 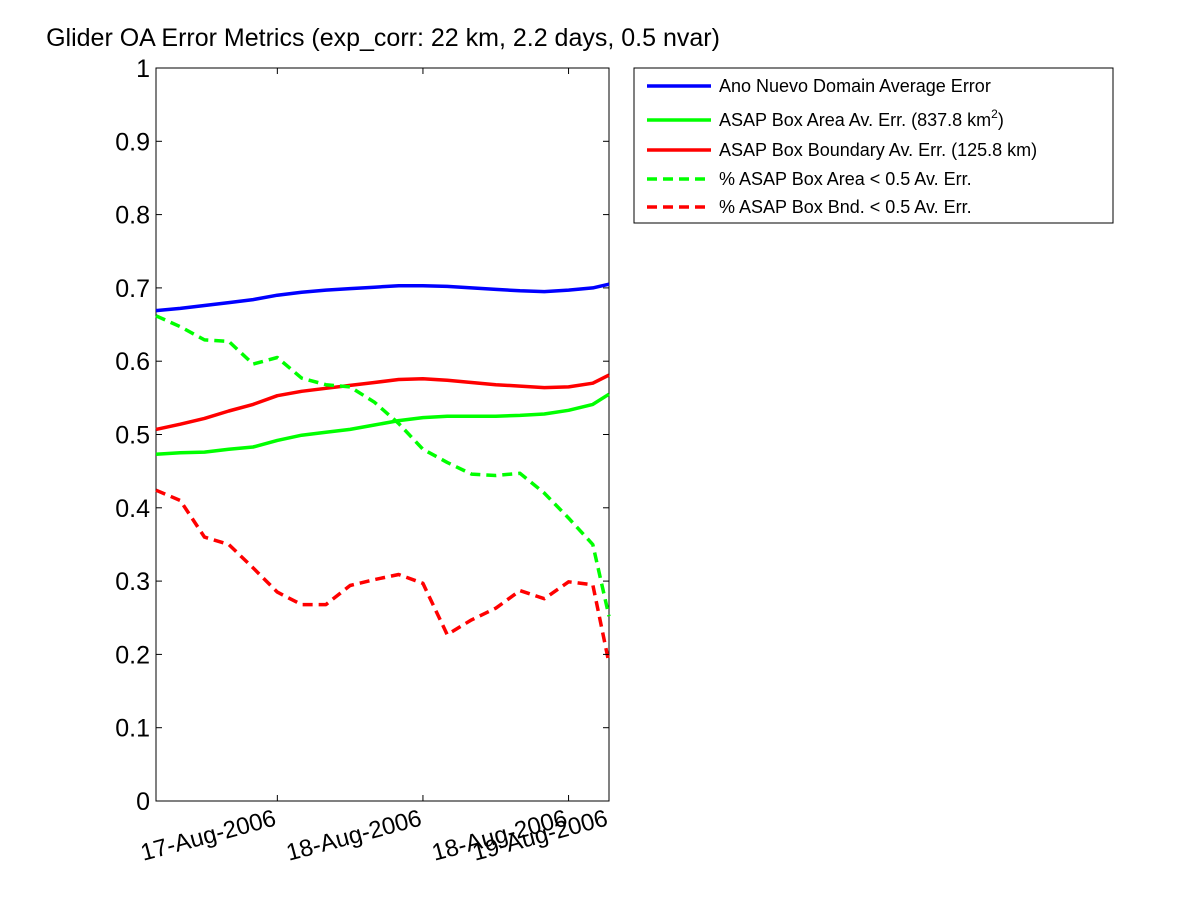 I want to click on legend-label-5: % ASAP Box Bnd. < 0.5 Av. Err., so click(x=845, y=207).